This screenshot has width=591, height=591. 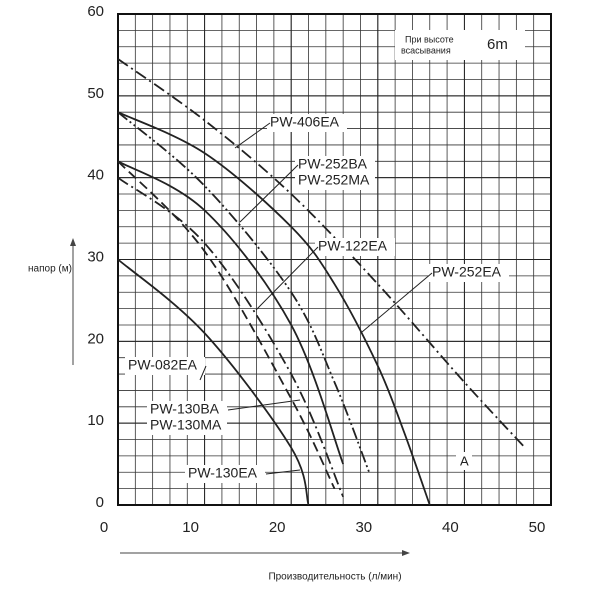 What do you see at coordinates (406, 553) in the screenshot?
I see `x-arrow-head` at bounding box center [406, 553].